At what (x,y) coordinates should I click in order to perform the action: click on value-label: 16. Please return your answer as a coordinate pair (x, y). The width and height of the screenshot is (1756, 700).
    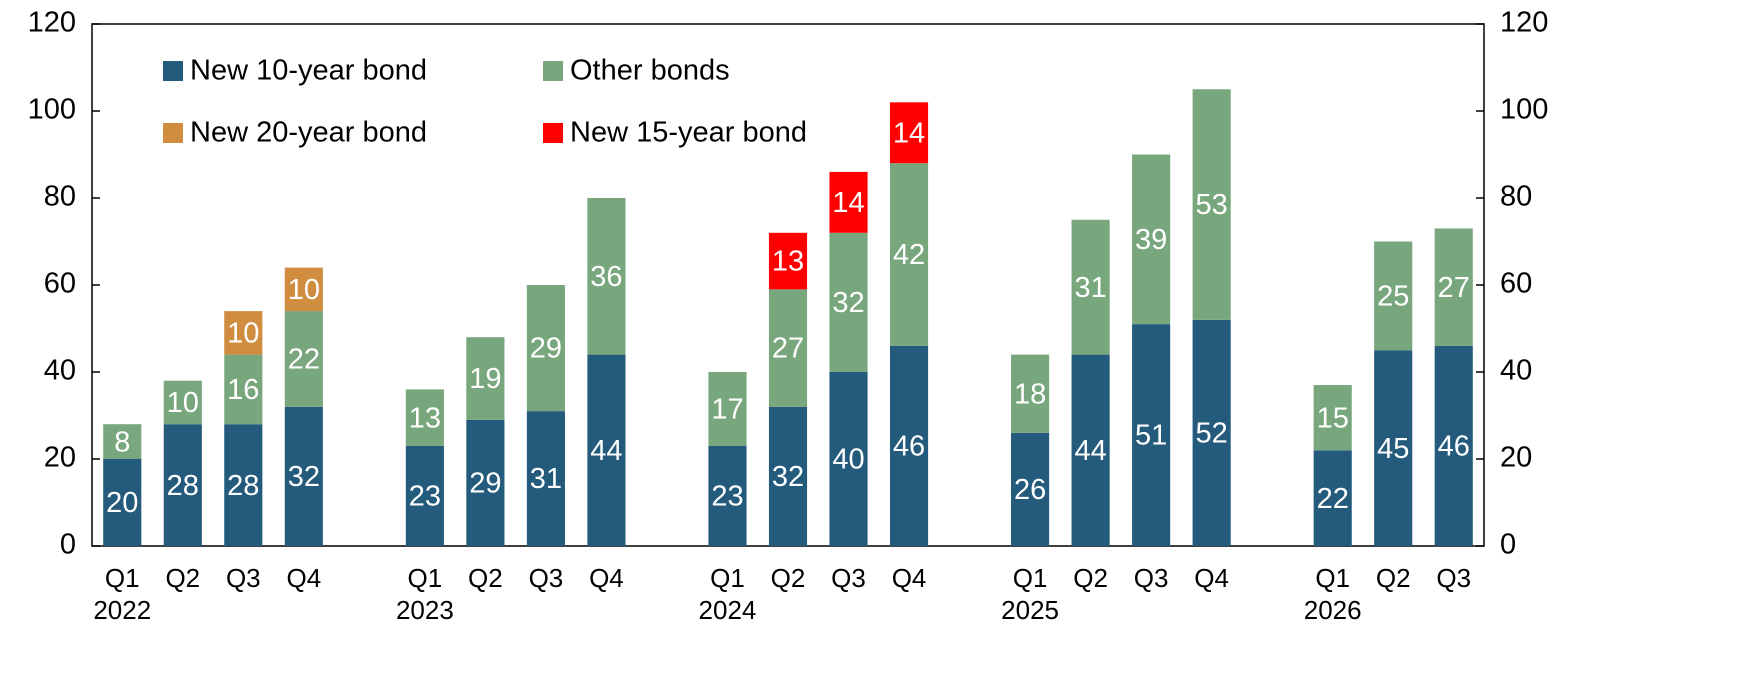
    Looking at the image, I should click on (243, 390).